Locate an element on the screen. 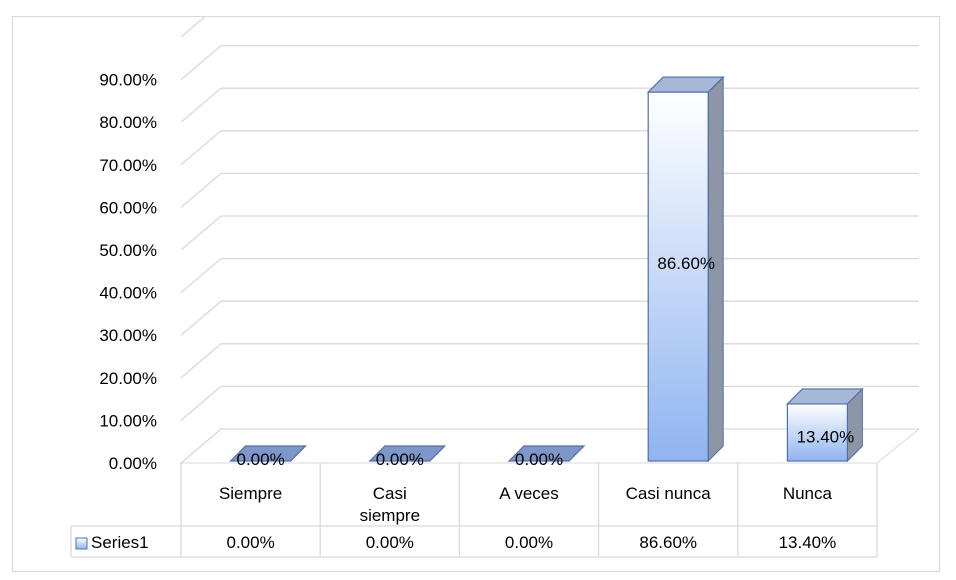 This screenshot has height=580, width=956. y-tick-label: 90.00% is located at coordinates (128, 80).